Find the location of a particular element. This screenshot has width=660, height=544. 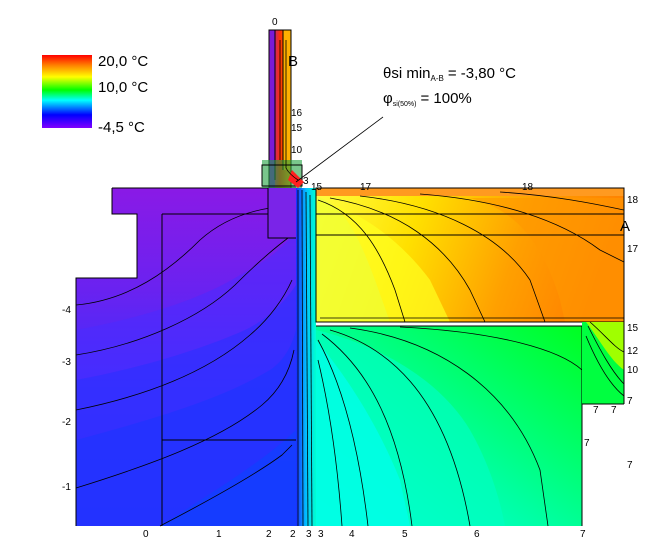

left-axis-tick: -2 is located at coordinates (66, 422).